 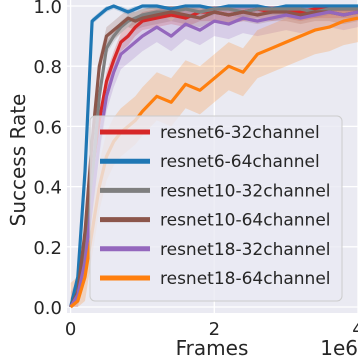 What do you see at coordinates (245, 191) in the screenshot?
I see `legend-label: resnet10-32channel` at bounding box center [245, 191].